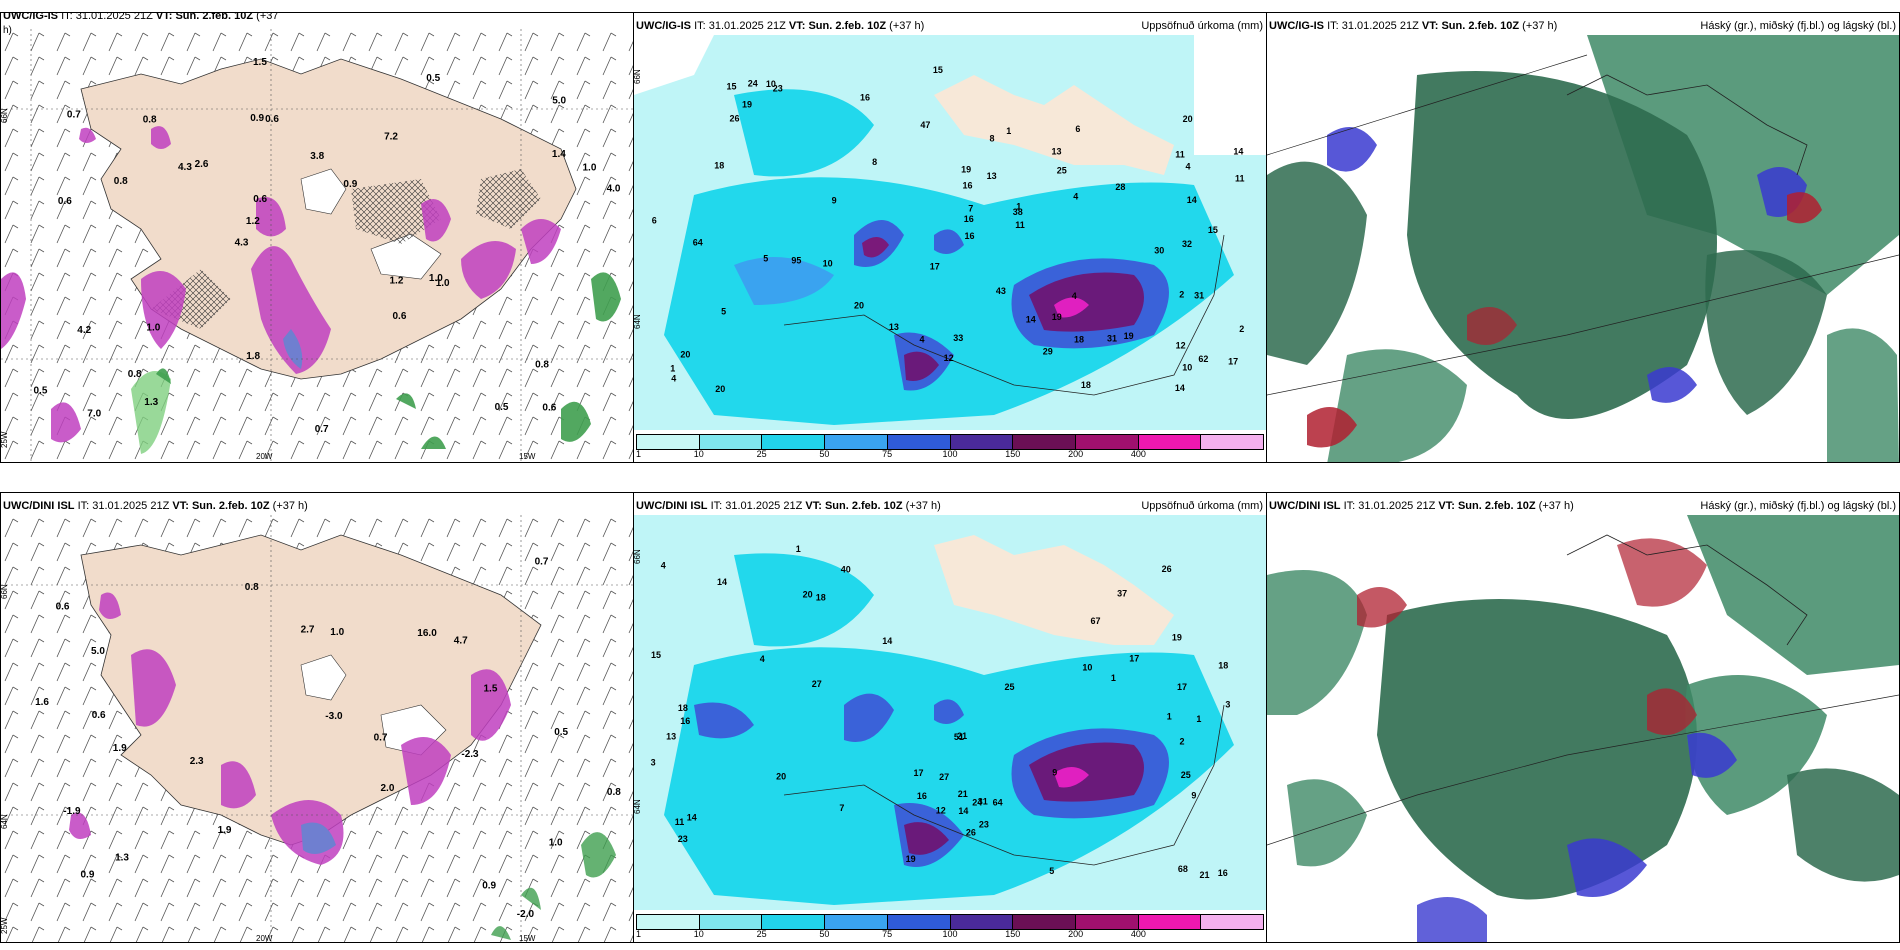 This screenshot has height=950, width=1900. What do you see at coordinates (761, 934) in the screenshot?
I see `colorbar-tick-label: 25` at bounding box center [761, 934].